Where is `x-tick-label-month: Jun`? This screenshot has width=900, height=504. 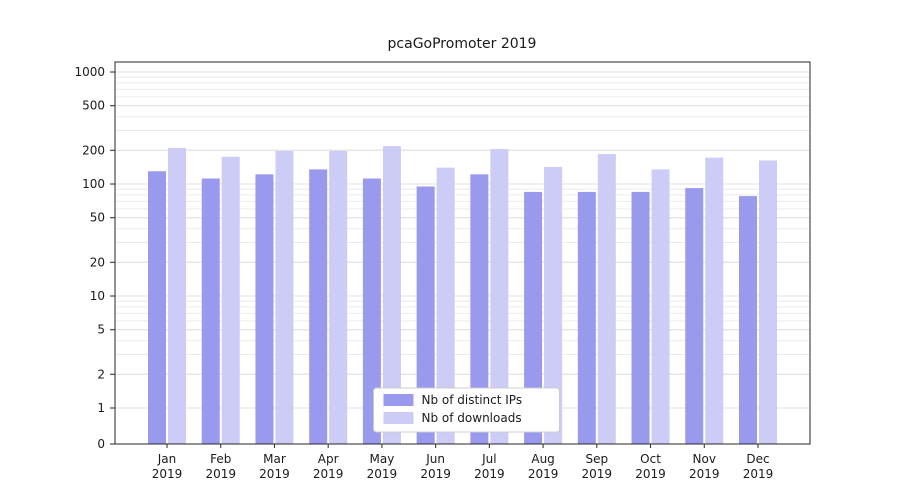 x-tick-label-month: Jun is located at coordinates (435, 459).